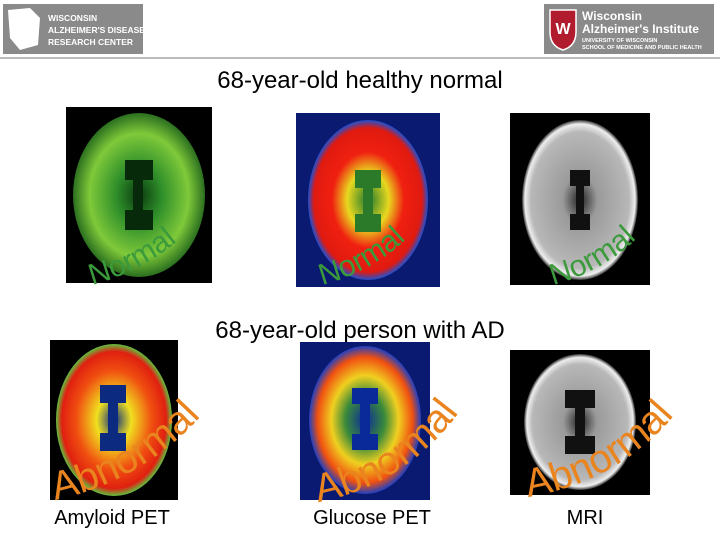 The width and height of the screenshot is (720, 540). I want to click on logo-text: RESEARCH CENTER, so click(90, 42).